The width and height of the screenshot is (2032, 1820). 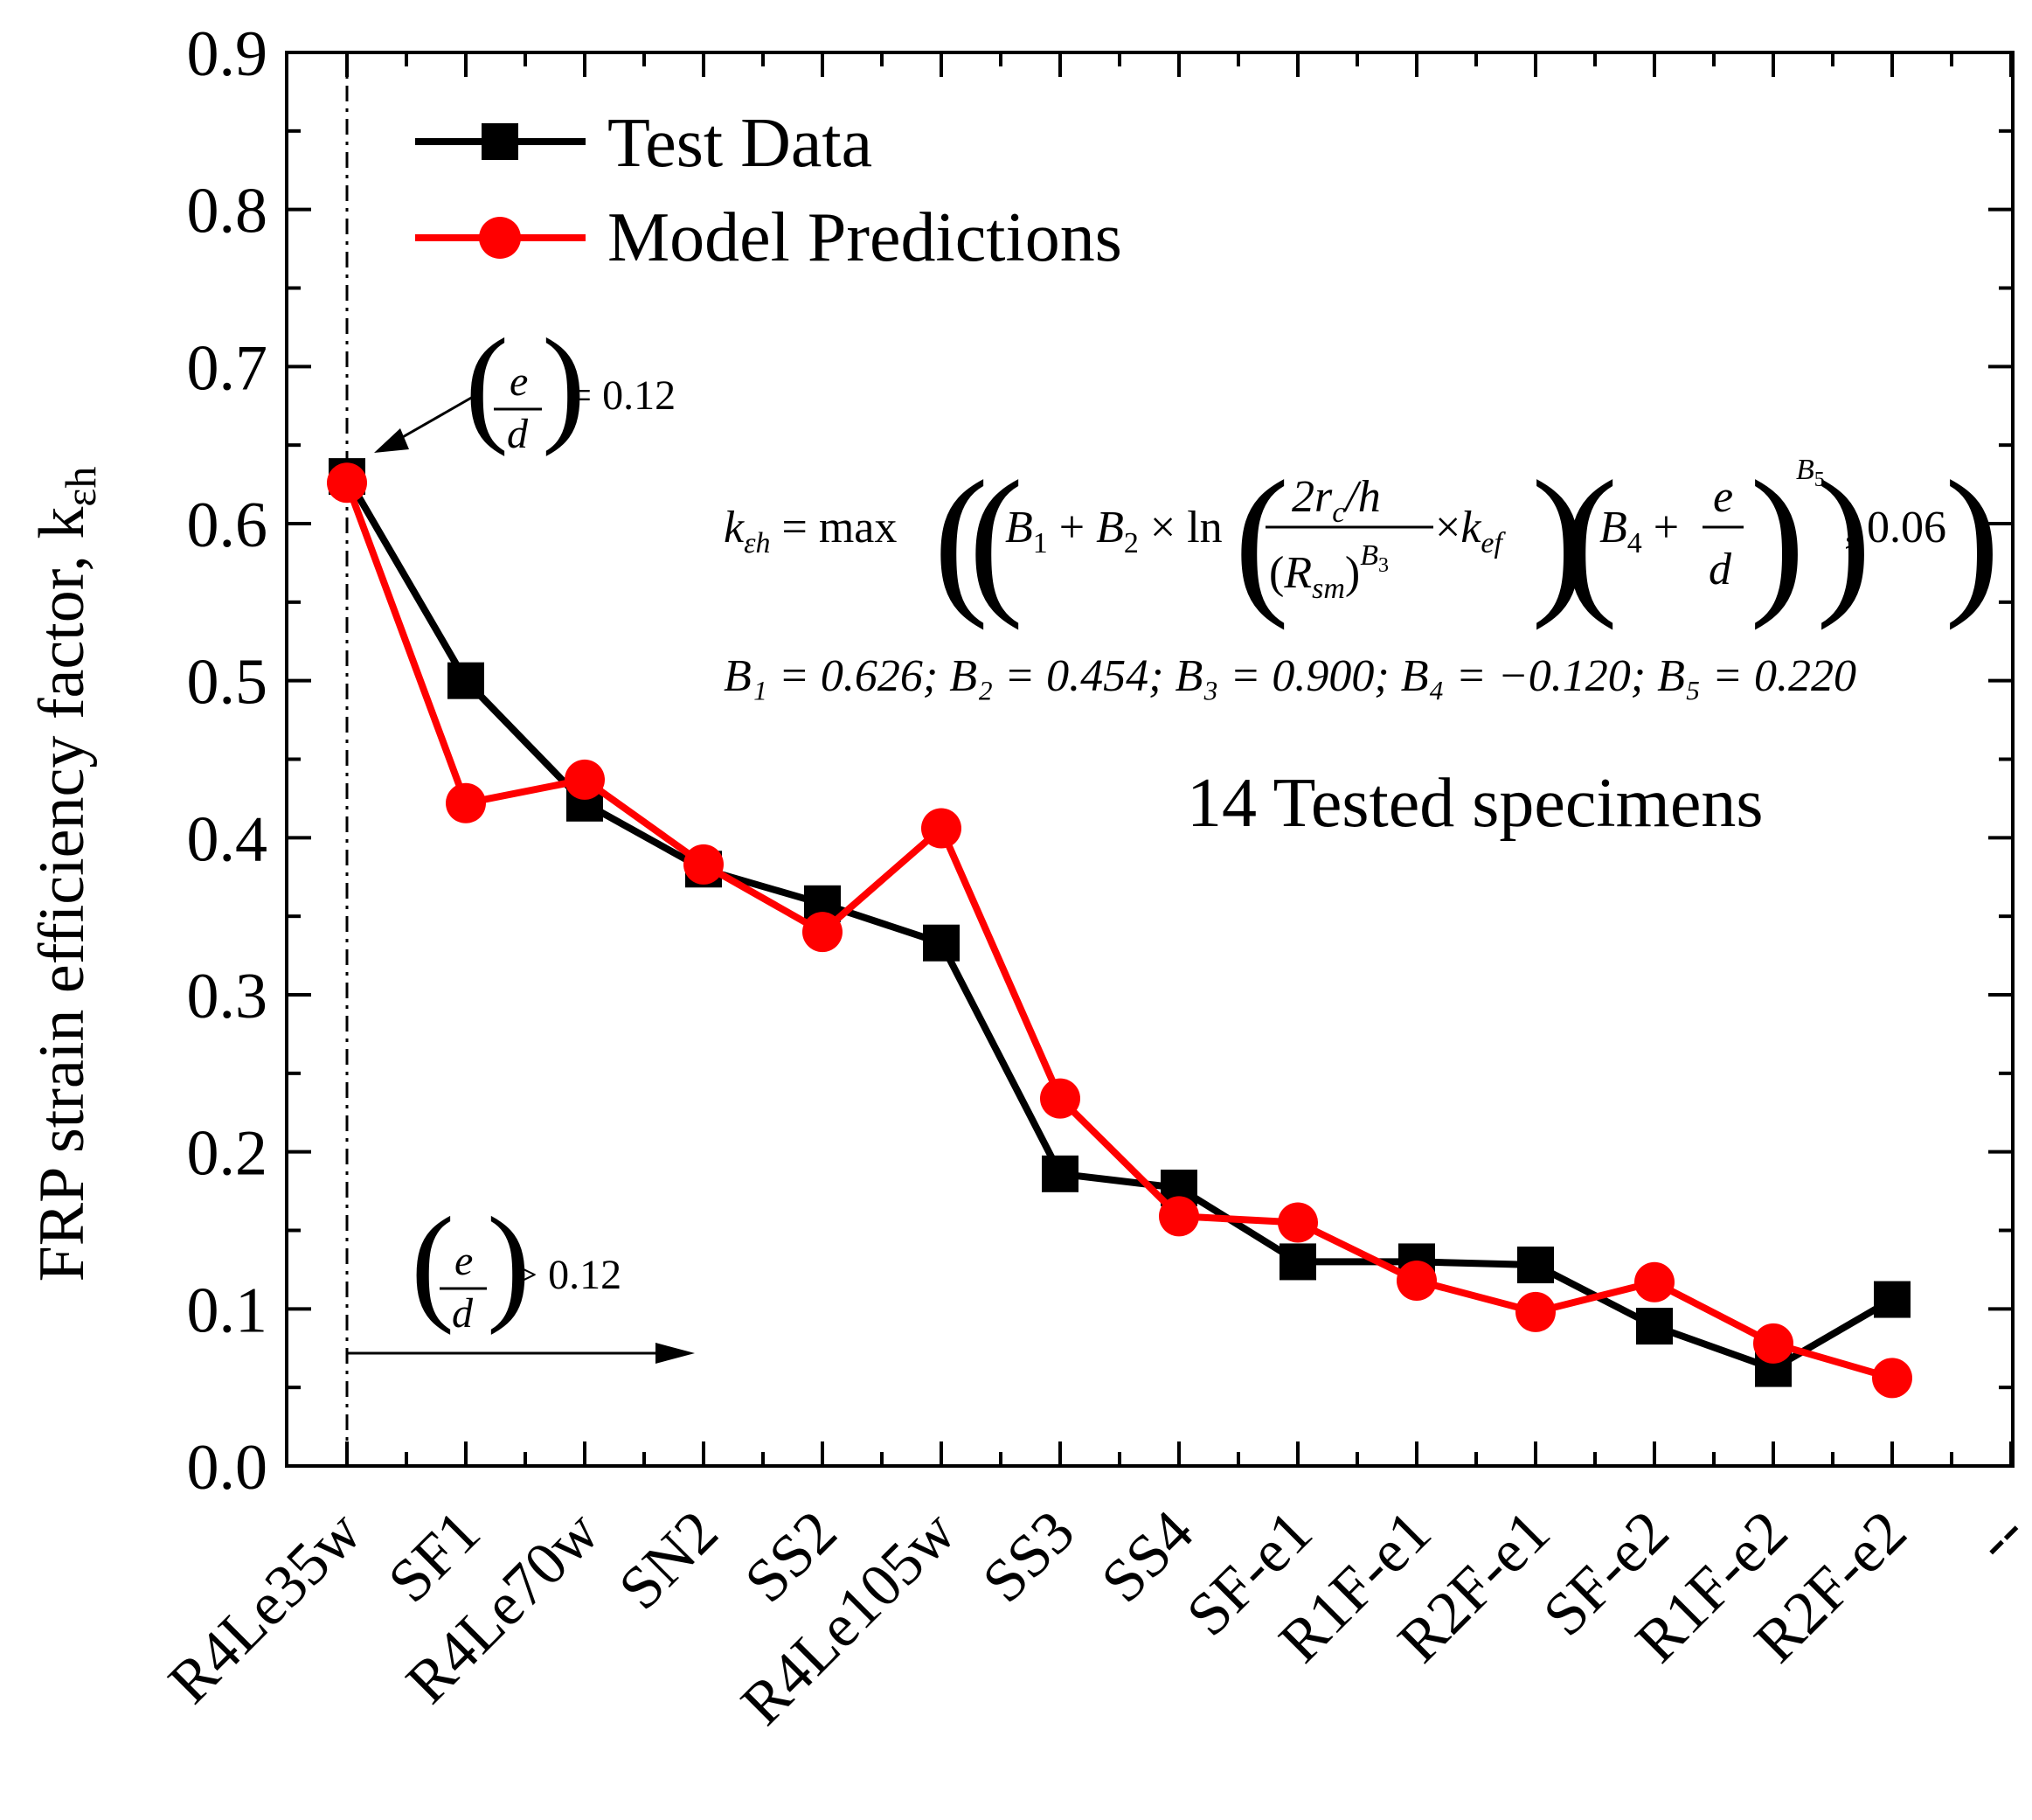 What do you see at coordinates (62, 894) in the screenshot?
I see `y-axis-title-text: FRP strain efficiency factor, k` at bounding box center [62, 894].